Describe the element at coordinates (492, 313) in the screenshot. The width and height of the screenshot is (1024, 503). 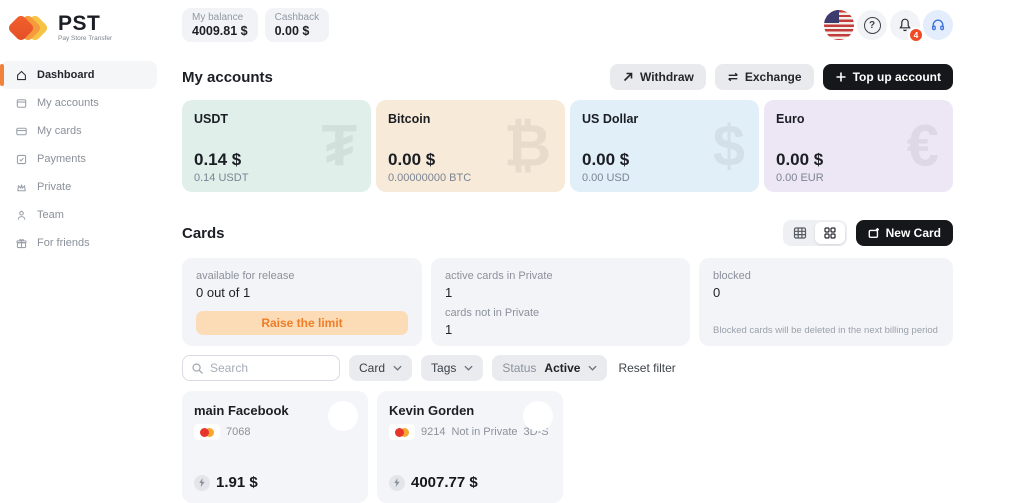
I see `not-in-private-label: cards not in Private` at that location.